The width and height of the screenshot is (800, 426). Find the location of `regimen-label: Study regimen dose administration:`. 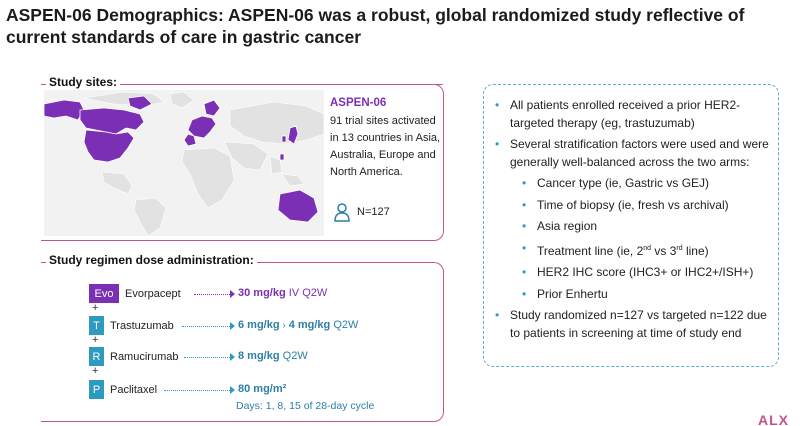

regimen-label: Study regimen dose administration: is located at coordinates (151, 260).